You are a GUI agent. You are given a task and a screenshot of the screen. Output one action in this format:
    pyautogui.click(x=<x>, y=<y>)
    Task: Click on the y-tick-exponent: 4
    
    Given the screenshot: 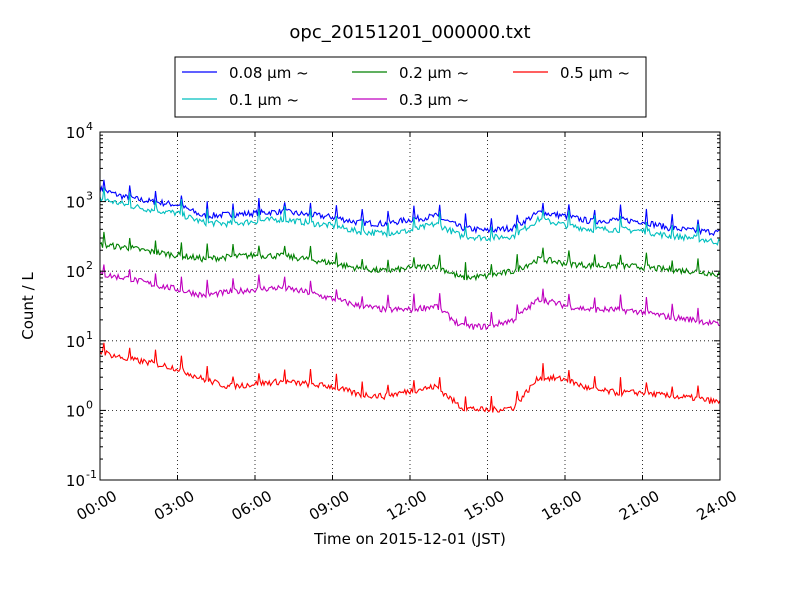 What is the action you would take?
    pyautogui.click(x=89, y=126)
    